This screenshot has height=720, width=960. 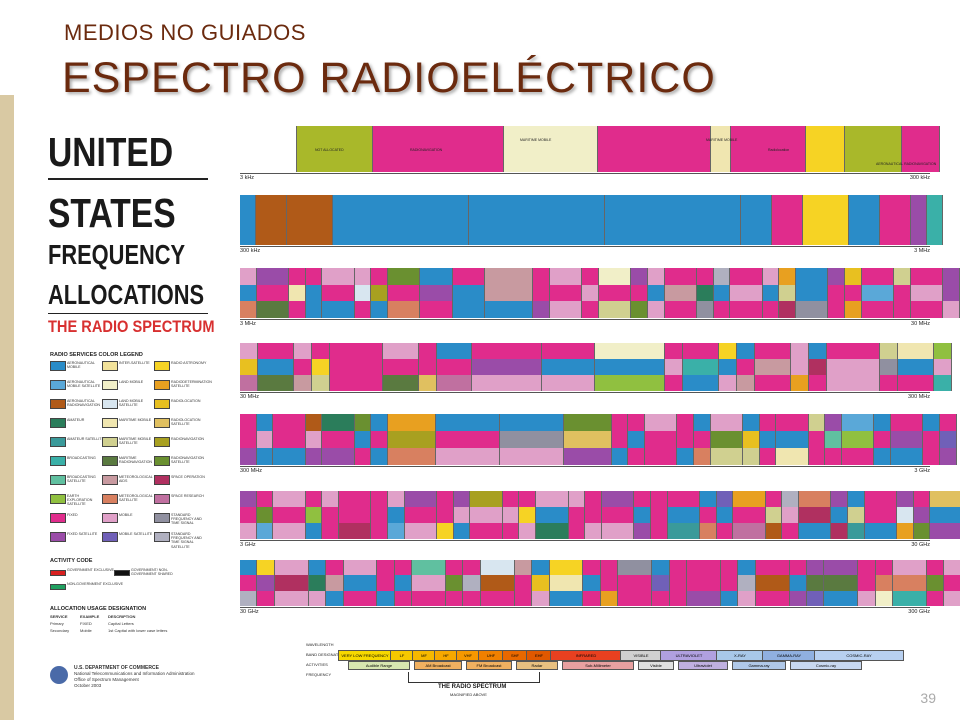 I want to click on spectrum-activity: Gamma-ray, so click(x=759, y=665).